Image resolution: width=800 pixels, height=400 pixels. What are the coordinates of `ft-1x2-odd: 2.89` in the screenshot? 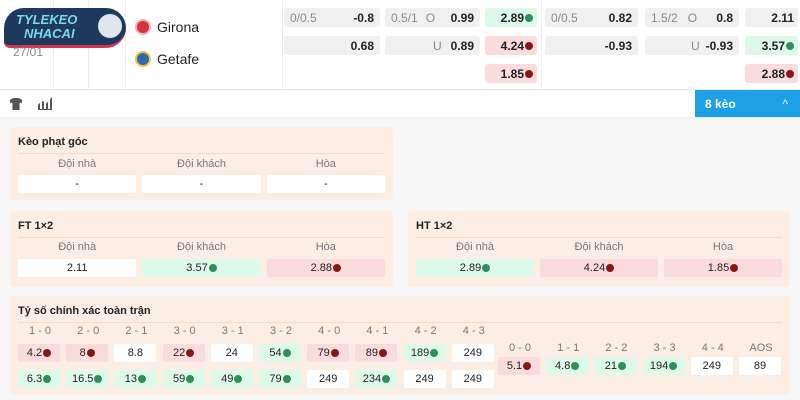 It's located at (511, 17).